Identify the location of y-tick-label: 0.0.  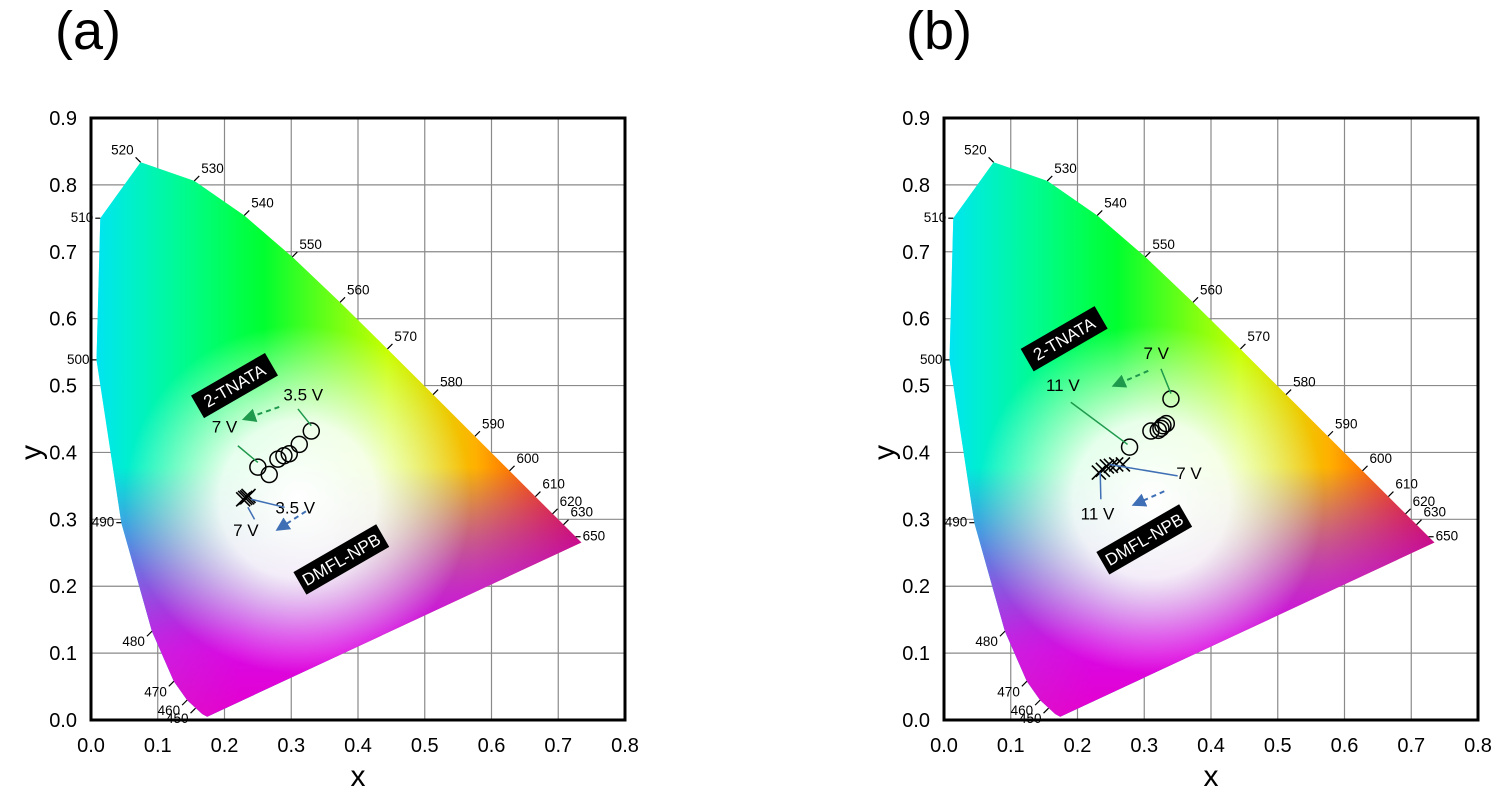
(916, 721).